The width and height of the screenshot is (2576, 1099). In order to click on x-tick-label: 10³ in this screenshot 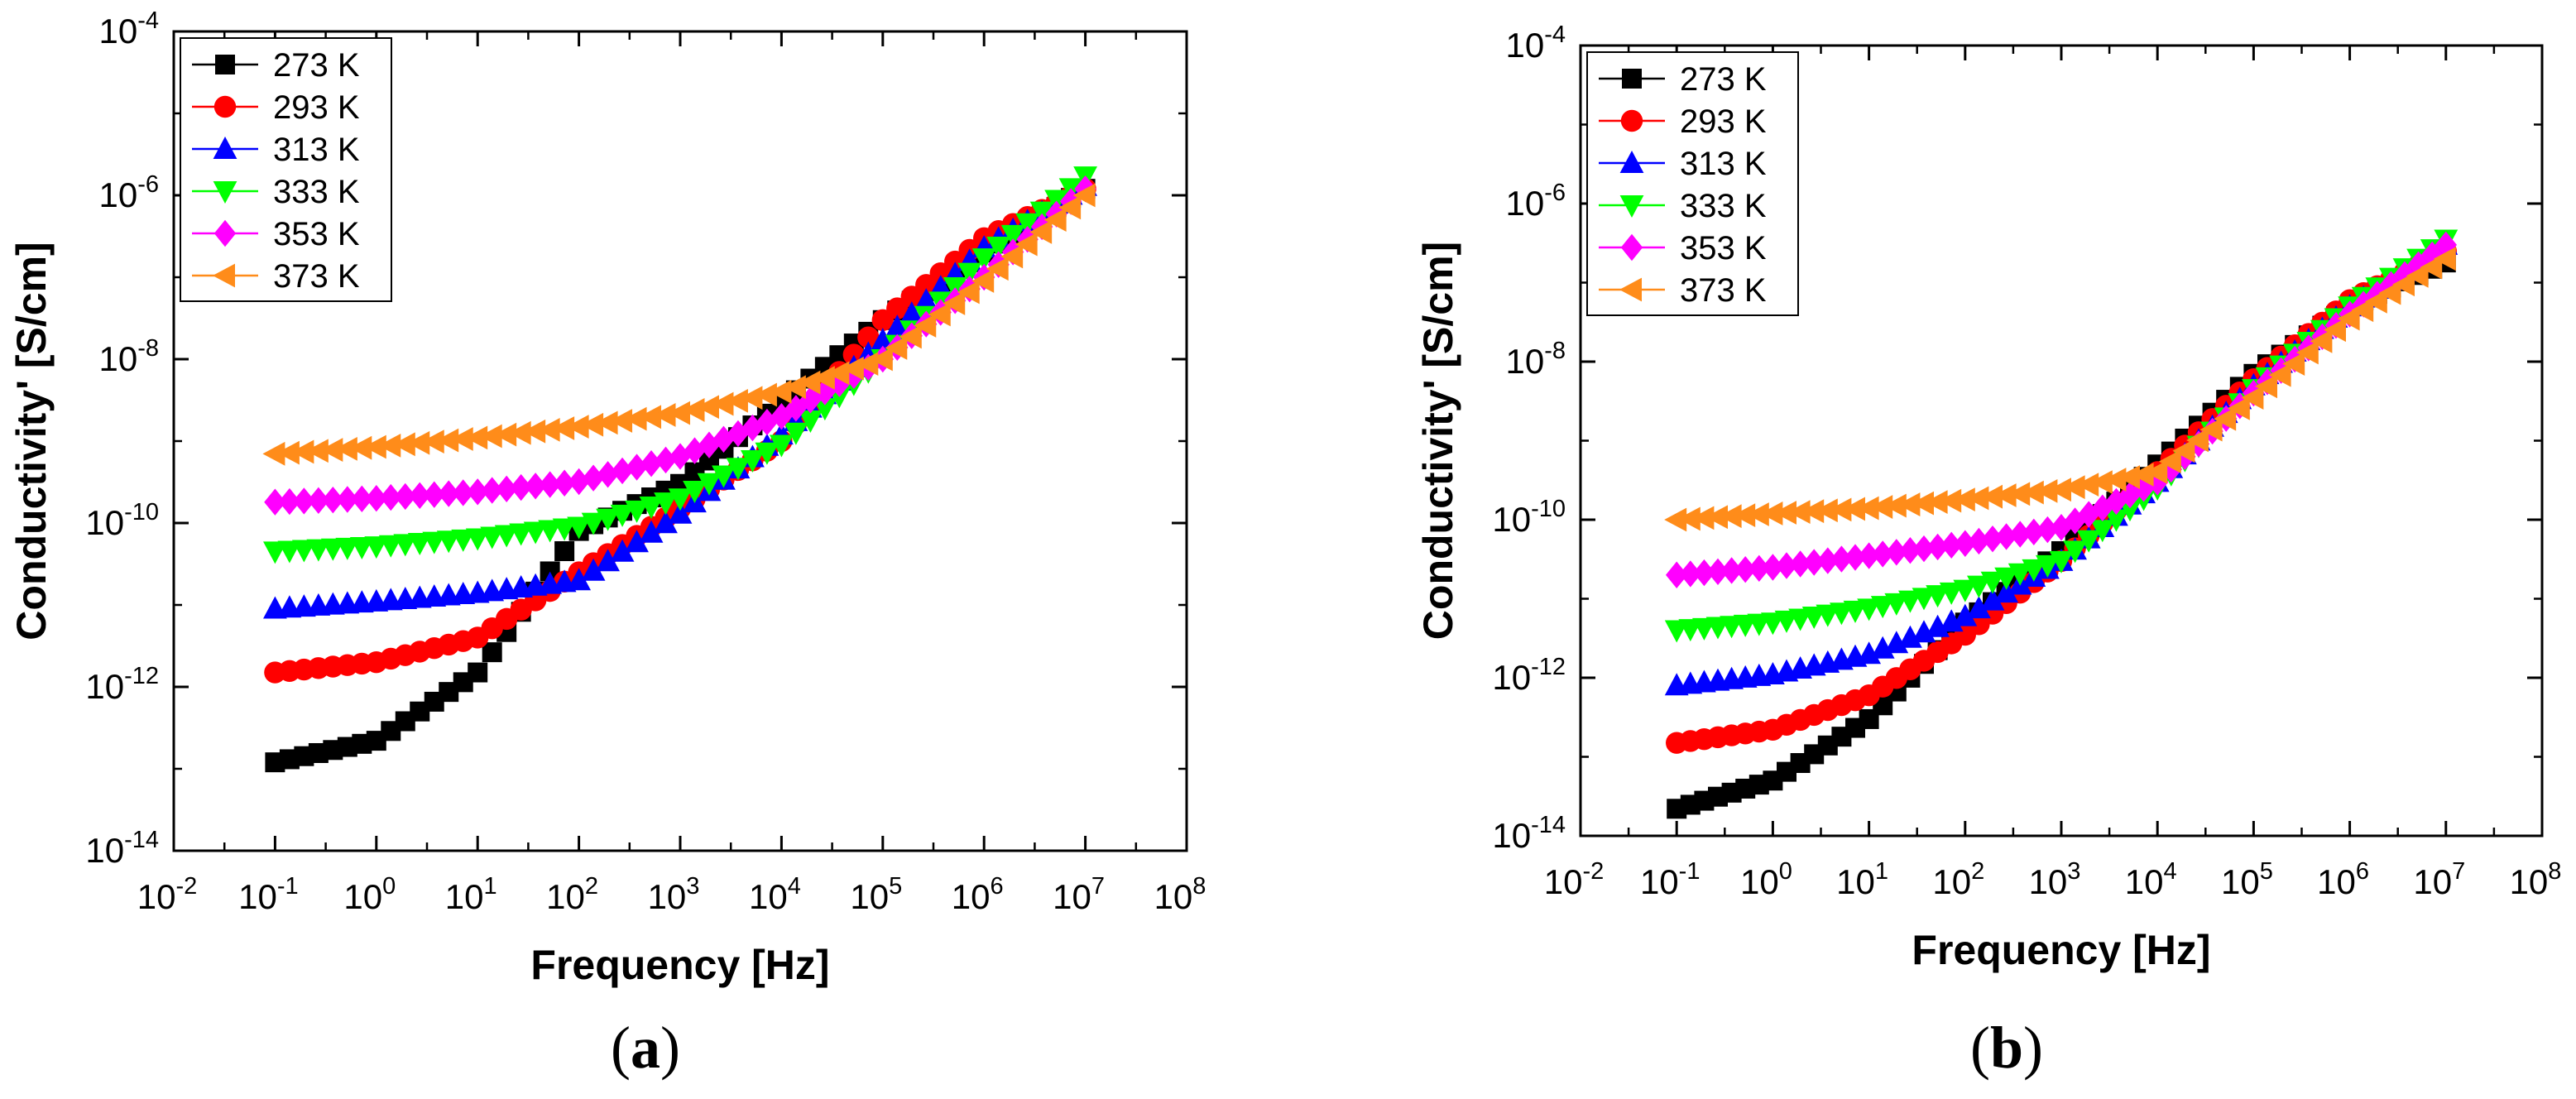, I will do `click(674, 894)`.